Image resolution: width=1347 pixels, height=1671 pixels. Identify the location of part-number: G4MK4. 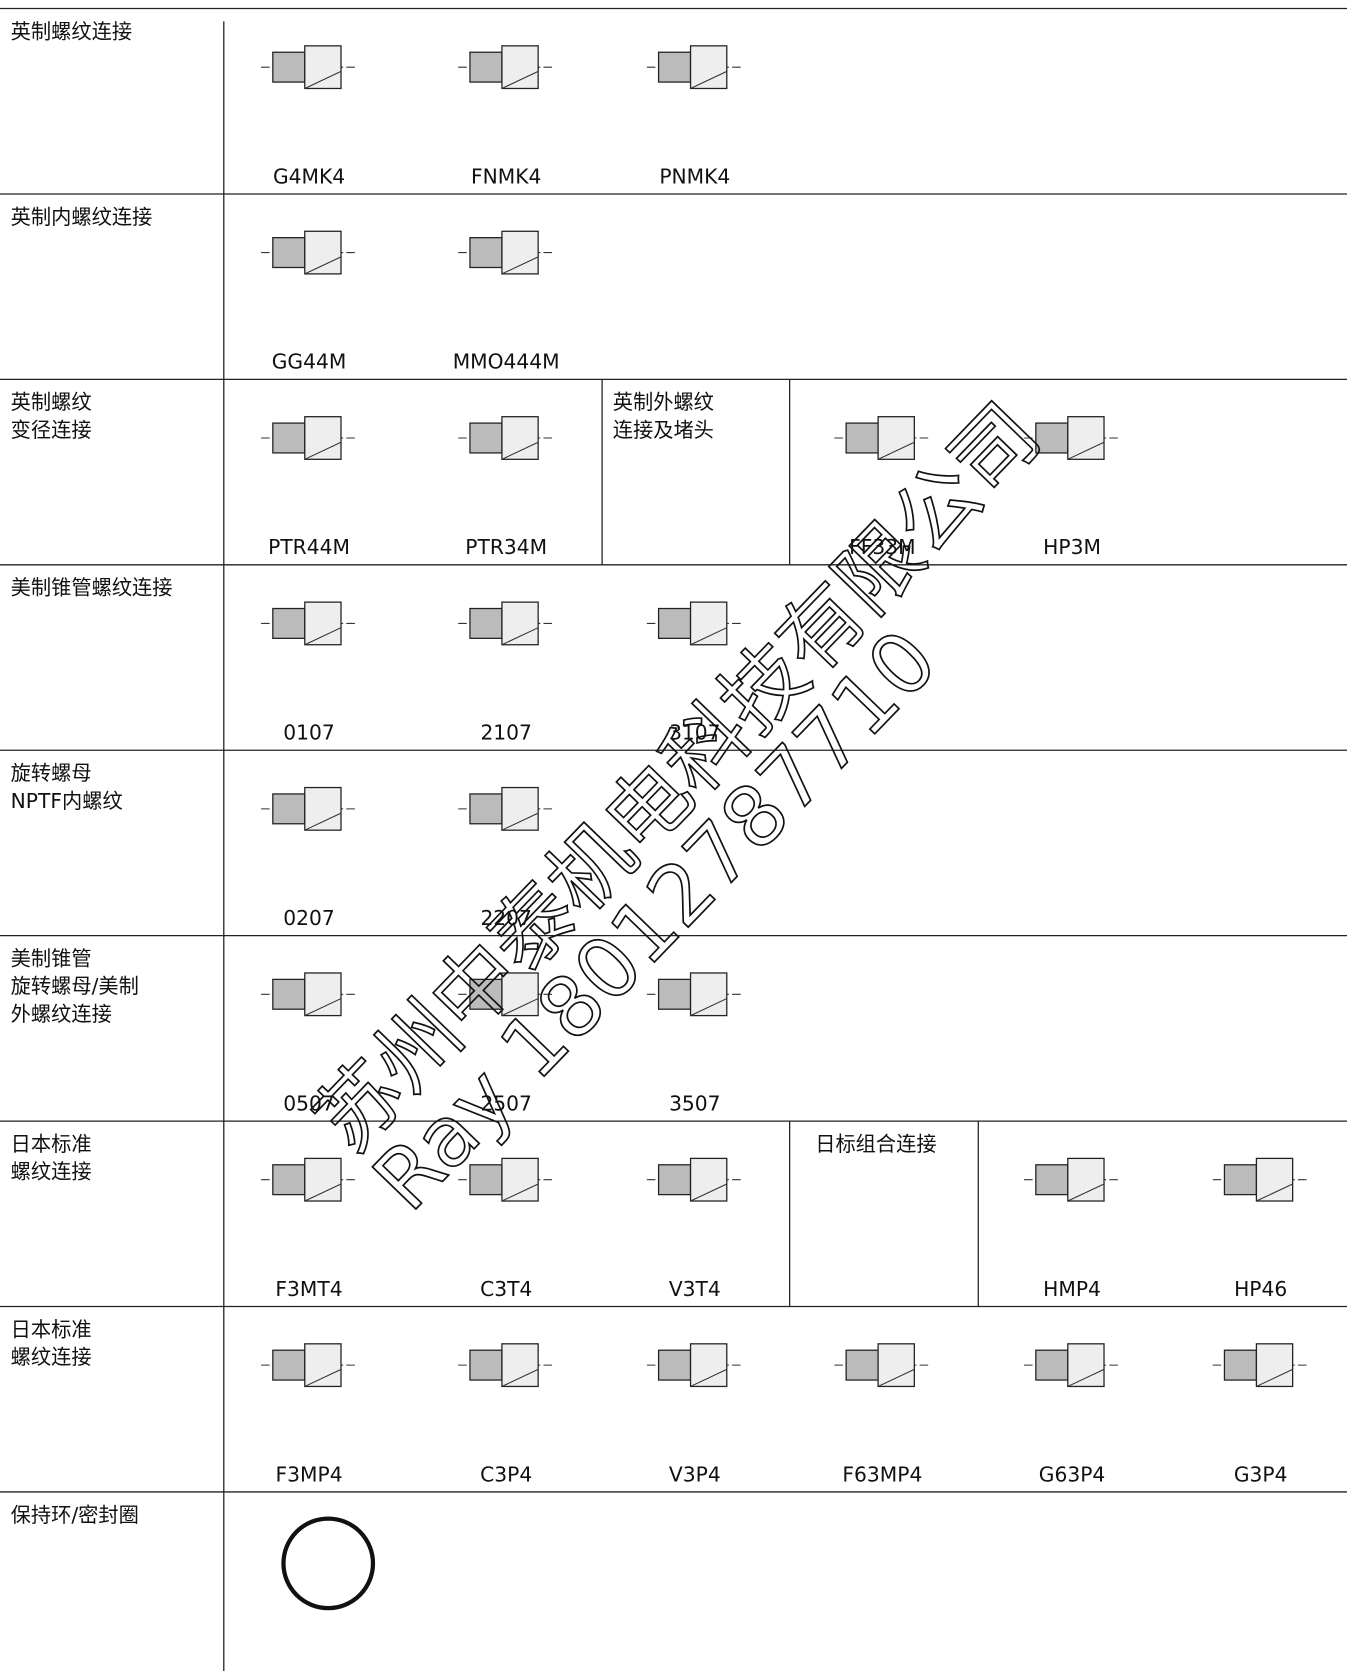
(309, 176).